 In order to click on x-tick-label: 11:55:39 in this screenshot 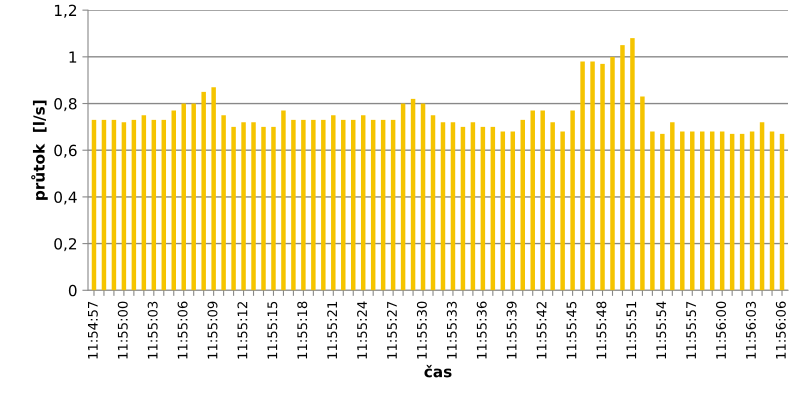, I will do `click(511, 330)`.